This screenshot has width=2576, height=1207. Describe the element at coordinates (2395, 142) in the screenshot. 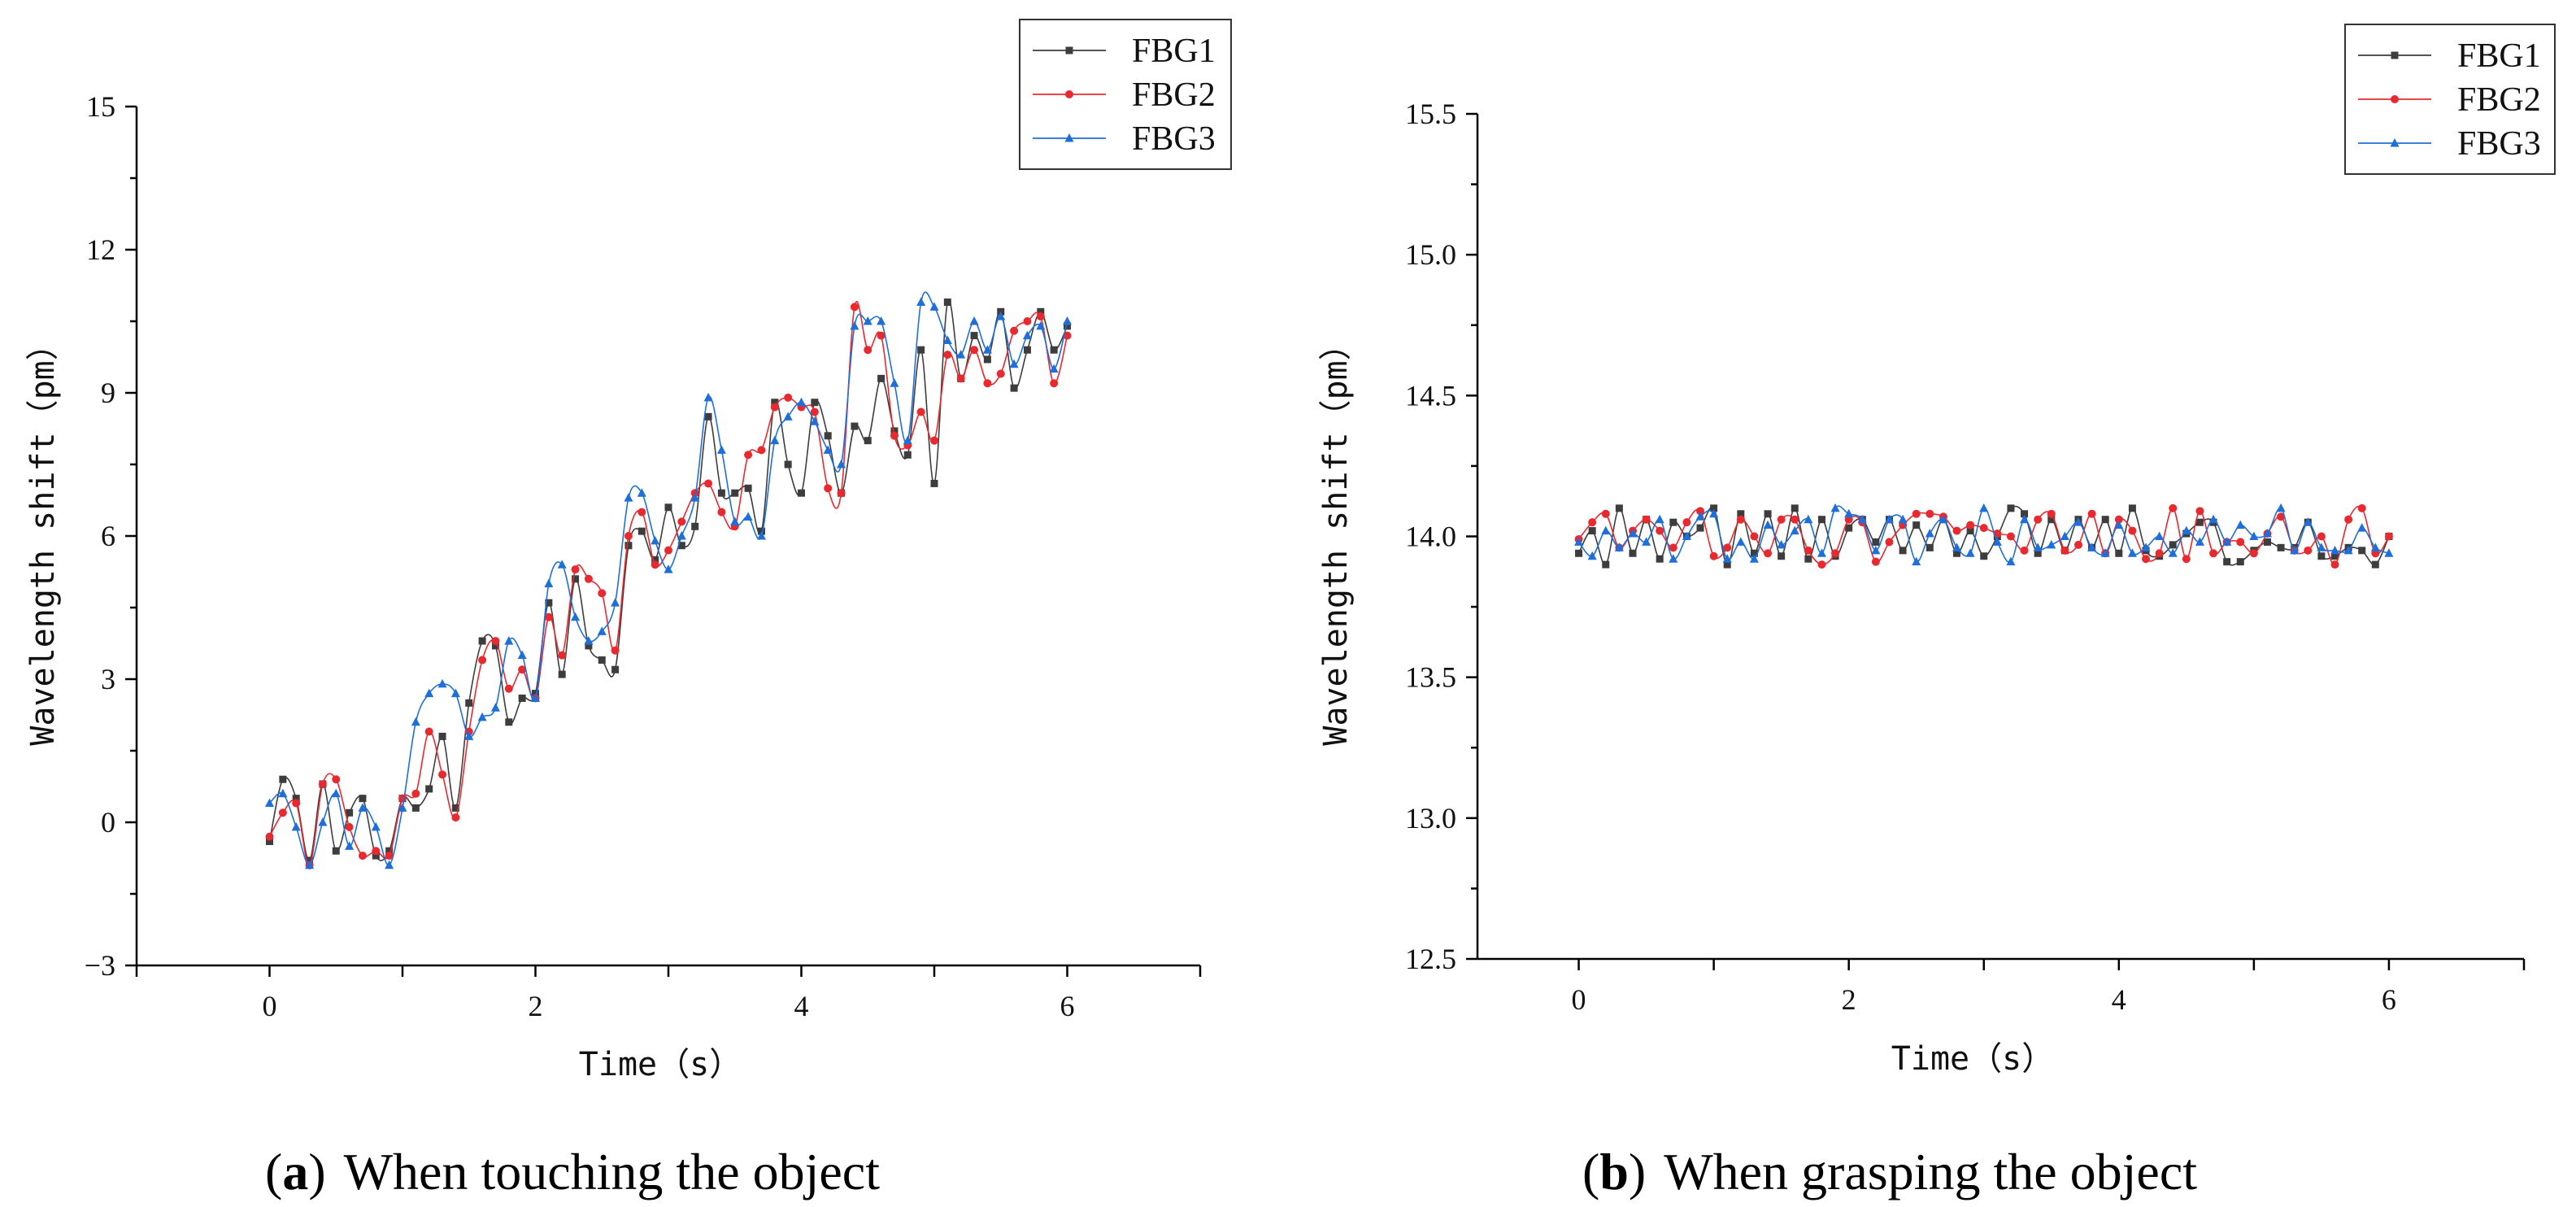

I see `panel-b-legend-marker-fbg3` at that location.